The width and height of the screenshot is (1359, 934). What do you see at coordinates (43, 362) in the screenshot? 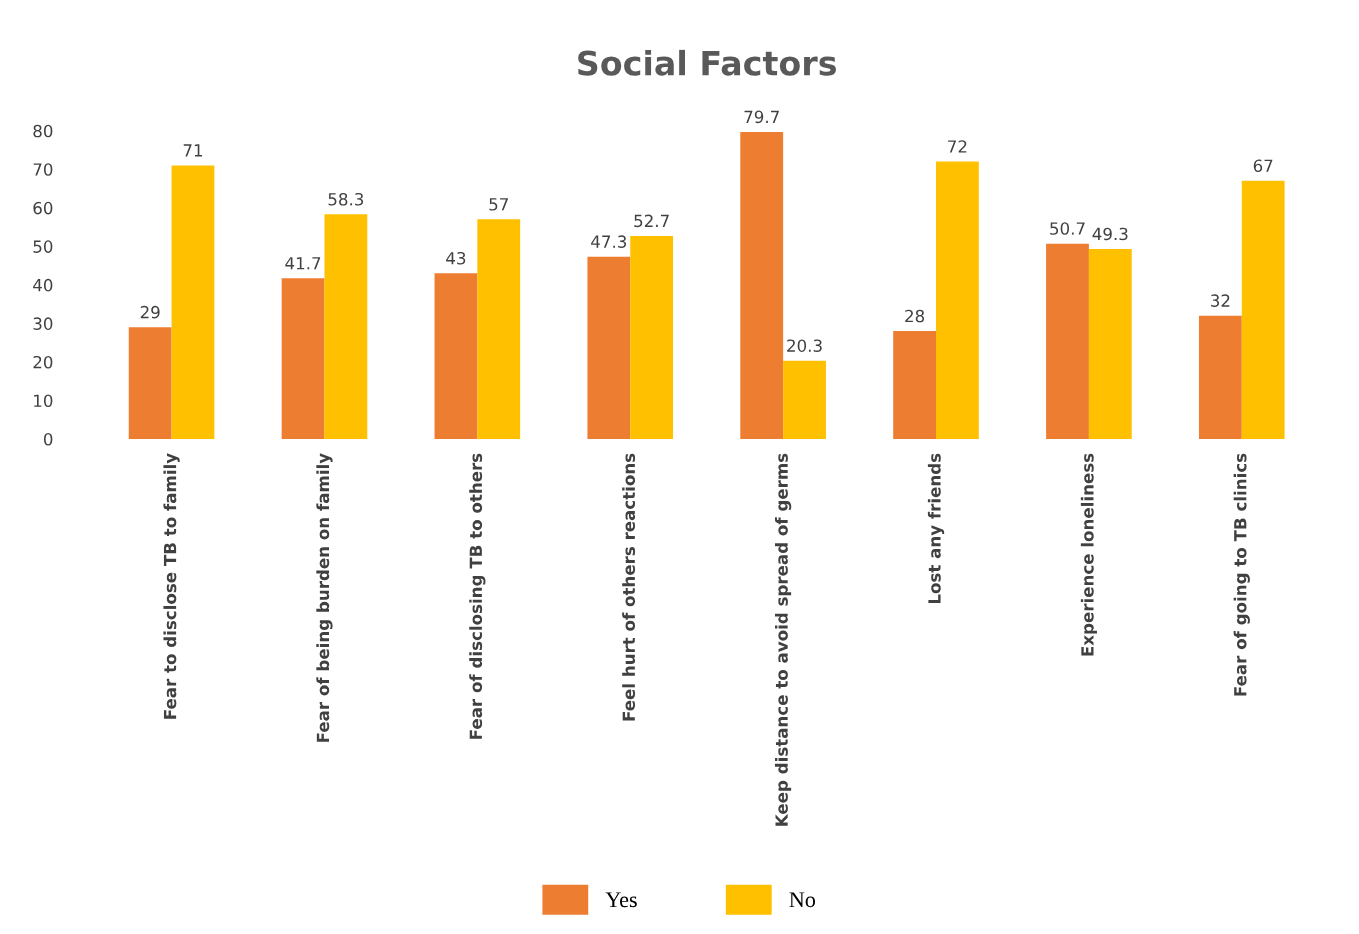
I see `y-tick-label: 20` at bounding box center [43, 362].